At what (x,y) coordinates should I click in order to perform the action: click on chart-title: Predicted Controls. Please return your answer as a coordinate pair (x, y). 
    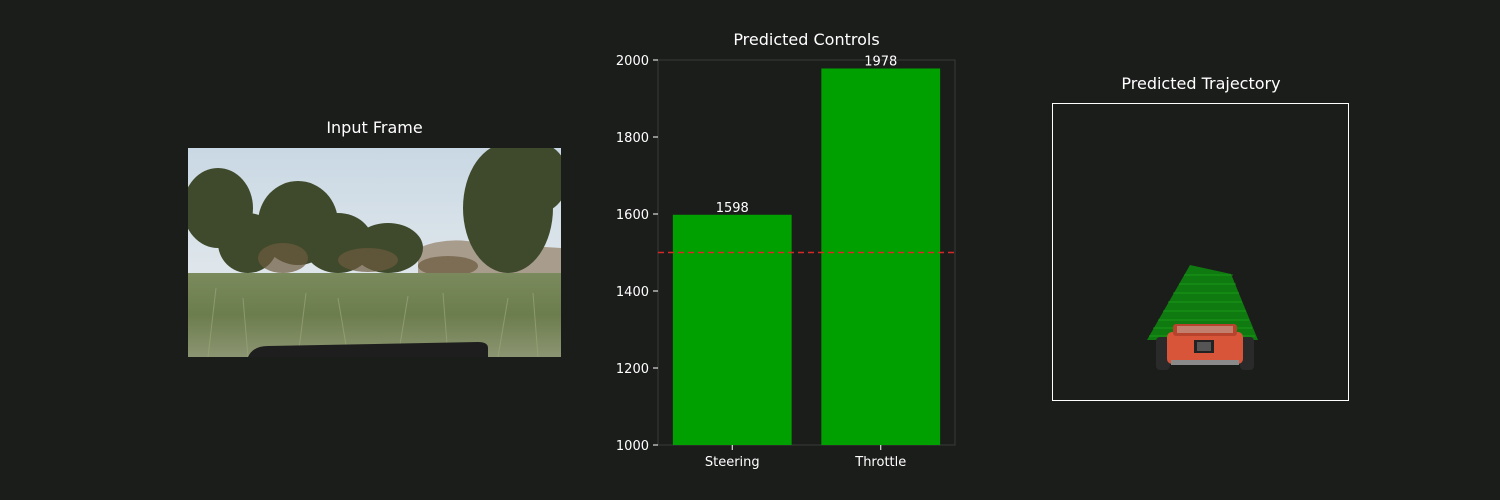
    Looking at the image, I should click on (806, 39).